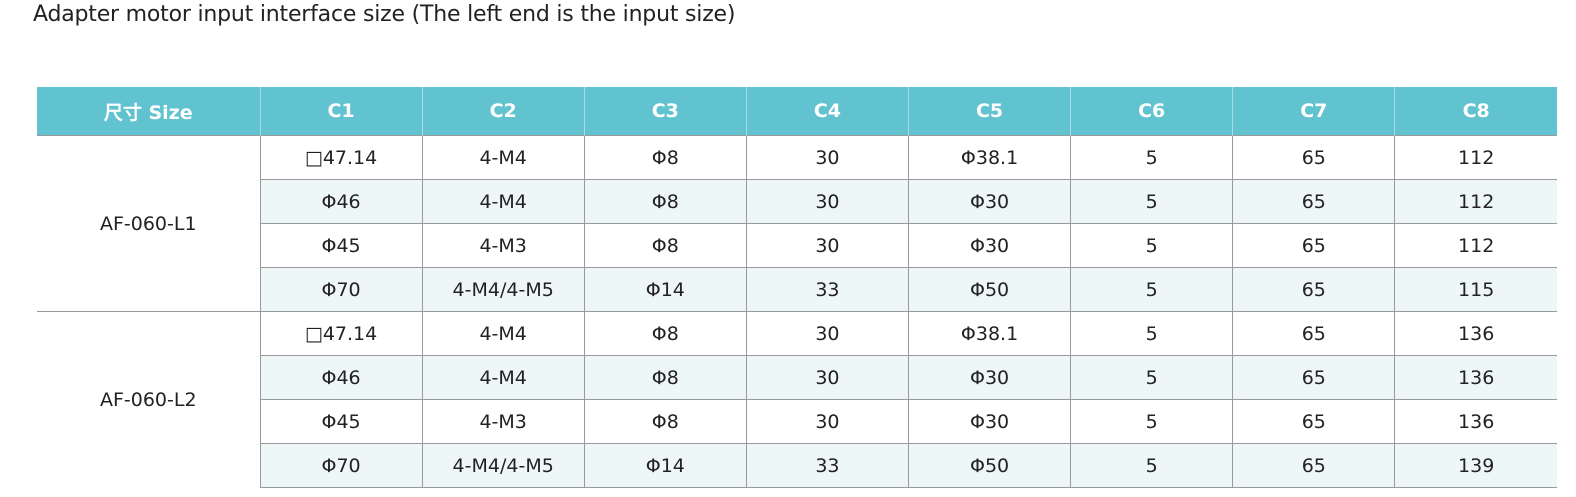 The height and width of the screenshot is (497, 1576). What do you see at coordinates (1475, 111) in the screenshot?
I see `header-cell: C8` at bounding box center [1475, 111].